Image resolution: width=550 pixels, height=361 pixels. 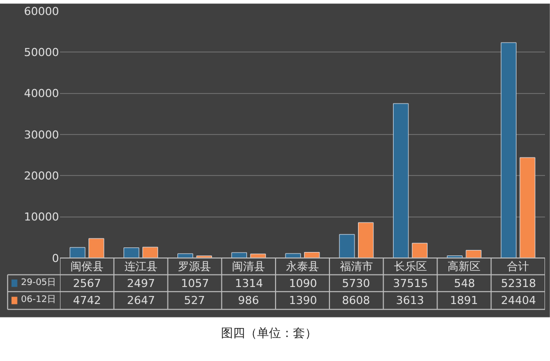 I want to click on x-tick-label: 闽清县, so click(x=249, y=266).